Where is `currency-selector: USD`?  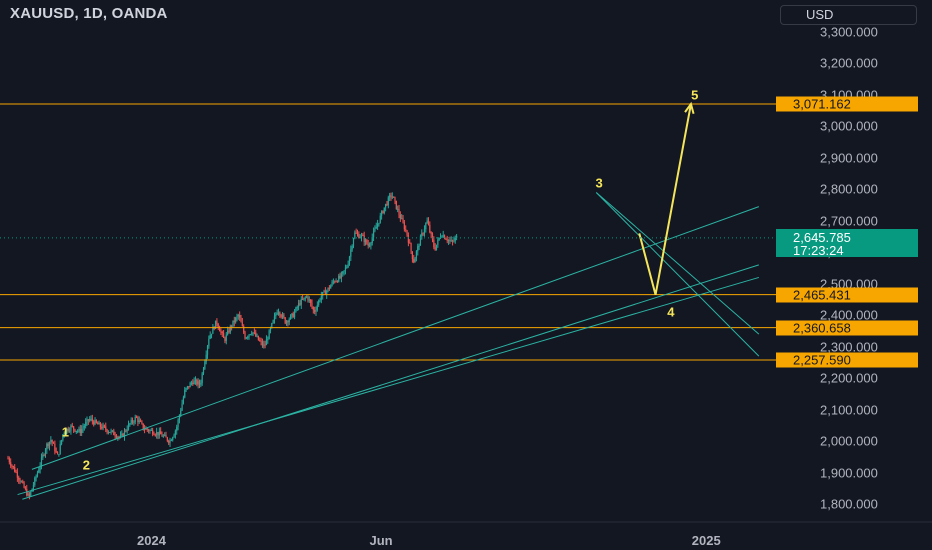 currency-selector: USD is located at coordinates (848, 15).